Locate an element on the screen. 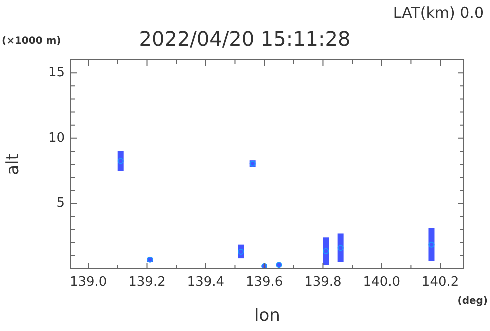 Image resolution: width=490 pixels, height=331 pixels. x-tick-label: 140.2 is located at coordinates (441, 282).